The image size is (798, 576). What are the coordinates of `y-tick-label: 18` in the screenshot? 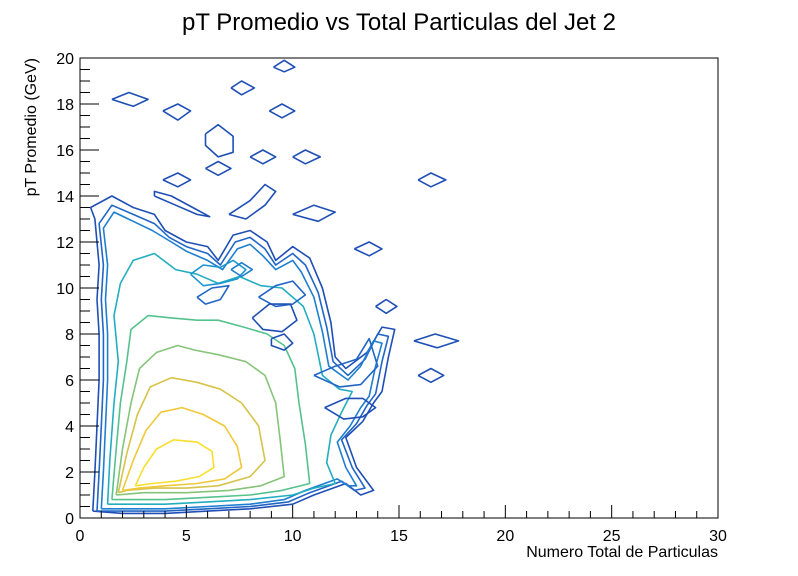 It's located at (65, 105).